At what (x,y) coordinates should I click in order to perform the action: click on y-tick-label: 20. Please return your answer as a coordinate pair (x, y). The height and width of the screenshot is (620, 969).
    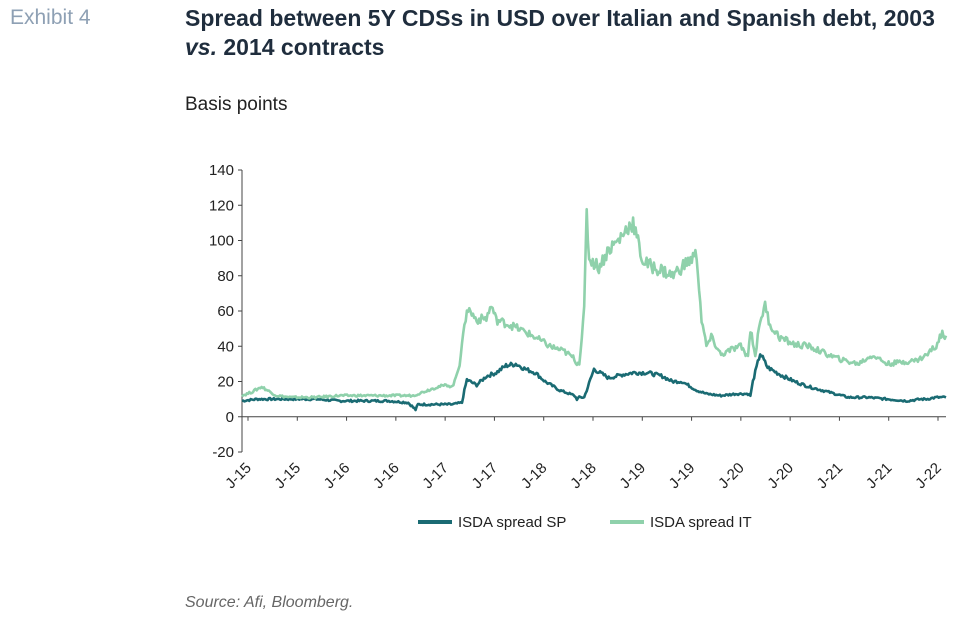
    Looking at the image, I should click on (225, 382).